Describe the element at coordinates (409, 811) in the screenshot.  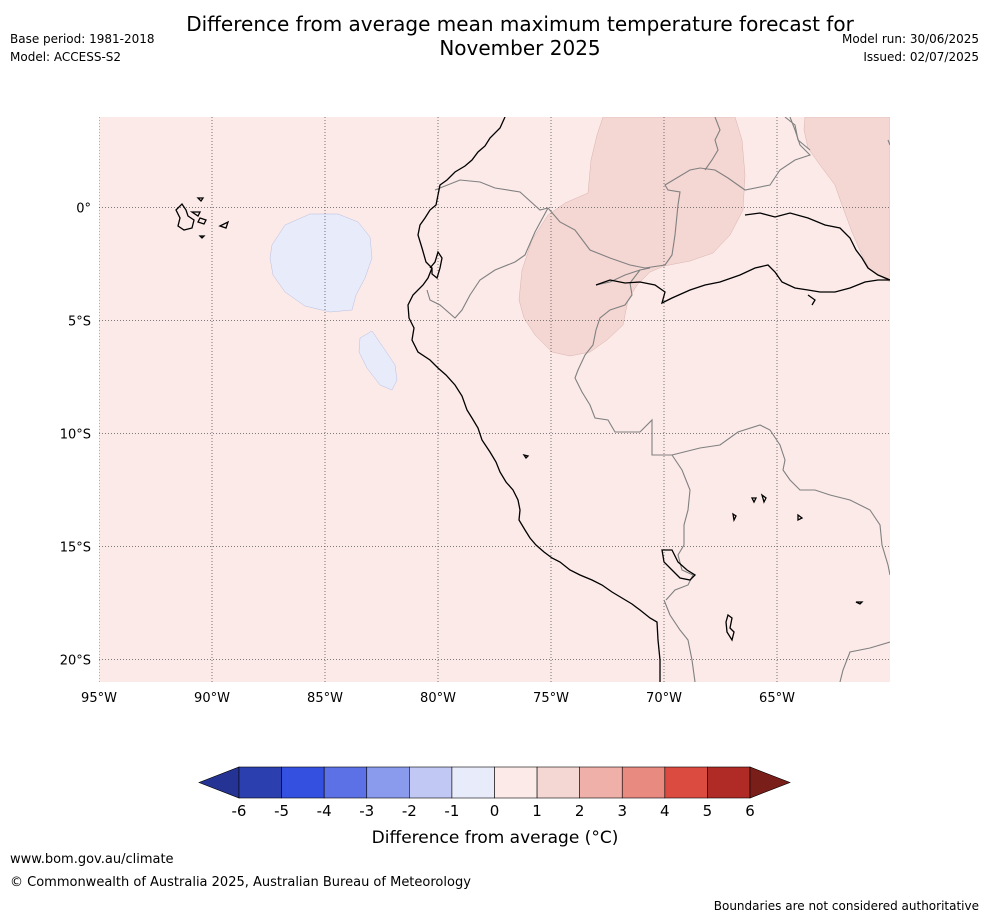
I see `colorbar-tick-label: -2` at that location.